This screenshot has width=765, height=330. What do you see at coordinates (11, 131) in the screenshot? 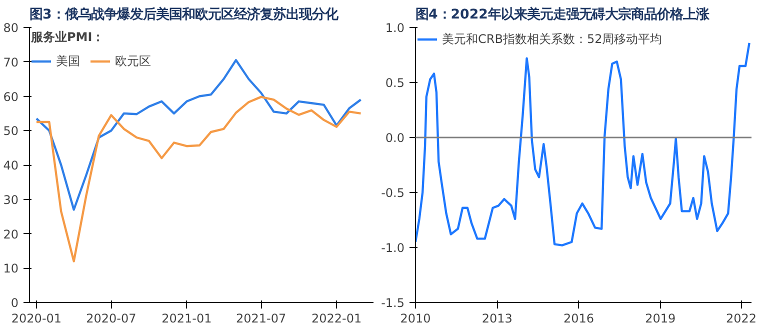
I see `y-tick-label: 50` at bounding box center [11, 131].